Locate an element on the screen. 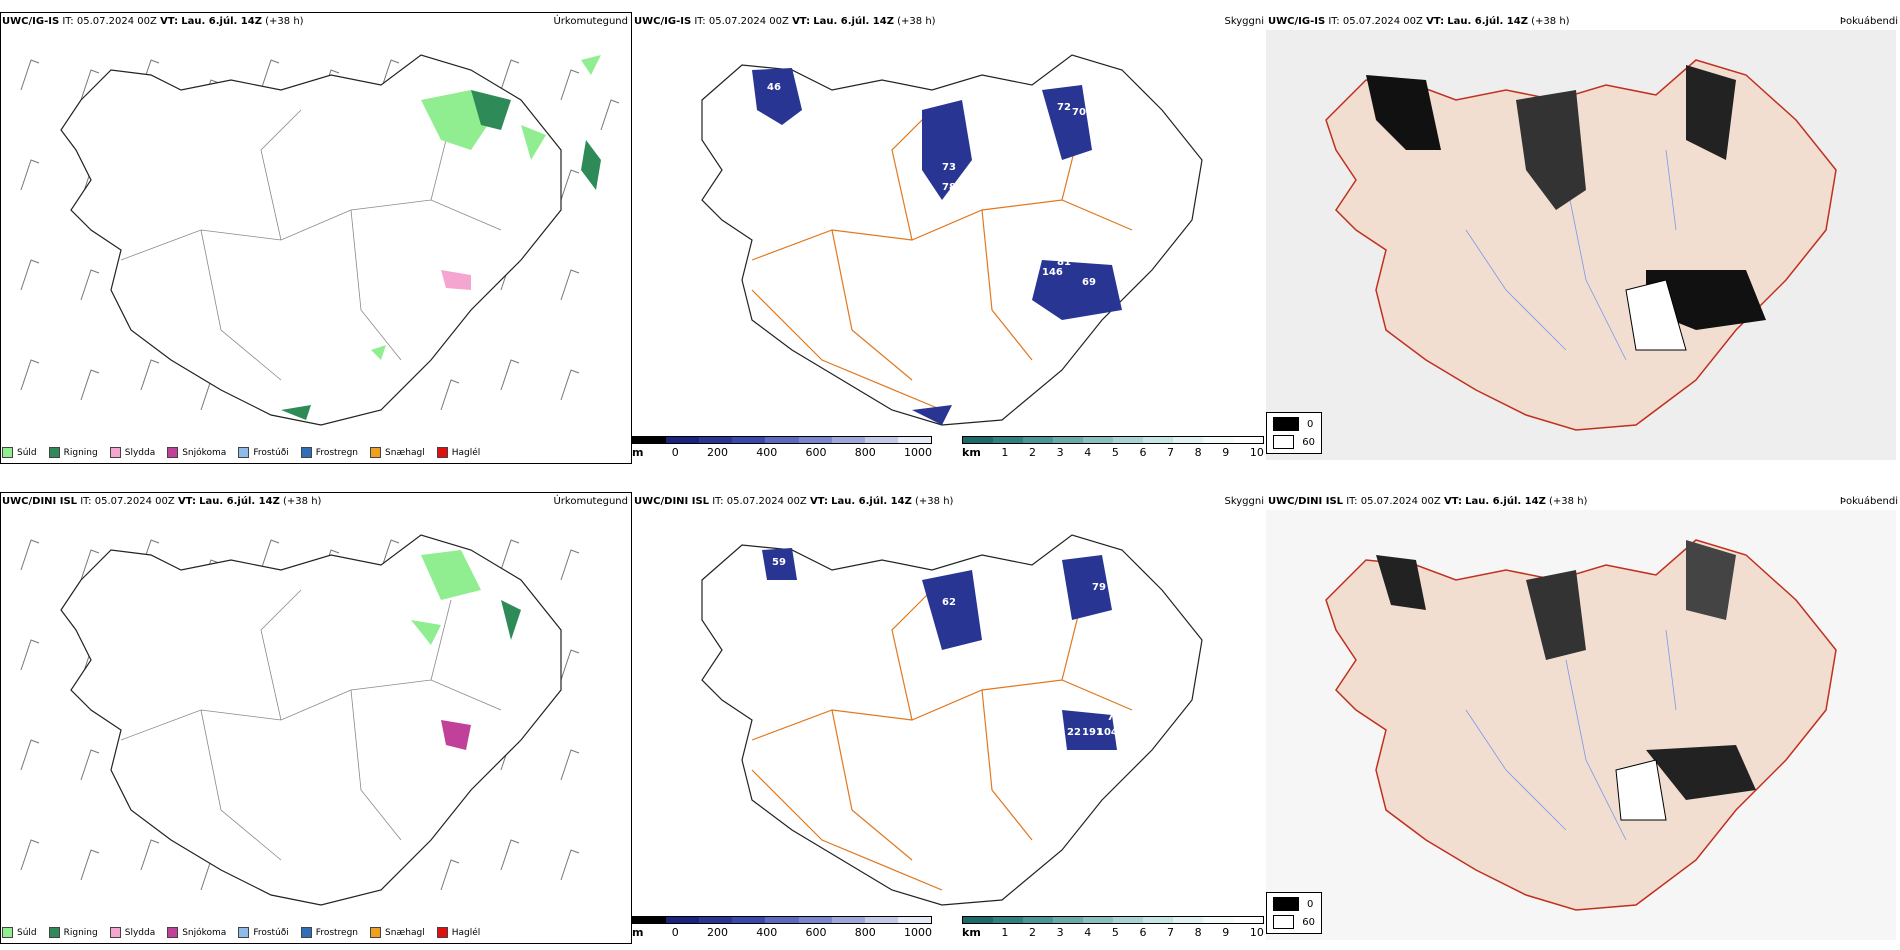  legend-item: Frostregn is located at coordinates (329, 932).